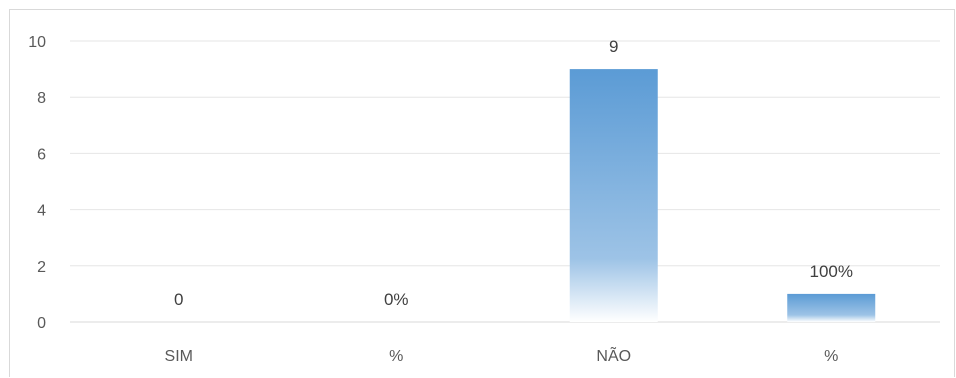 The width and height of the screenshot is (956, 378). What do you see at coordinates (831, 271) in the screenshot?
I see `data-label-4: 100%` at bounding box center [831, 271].